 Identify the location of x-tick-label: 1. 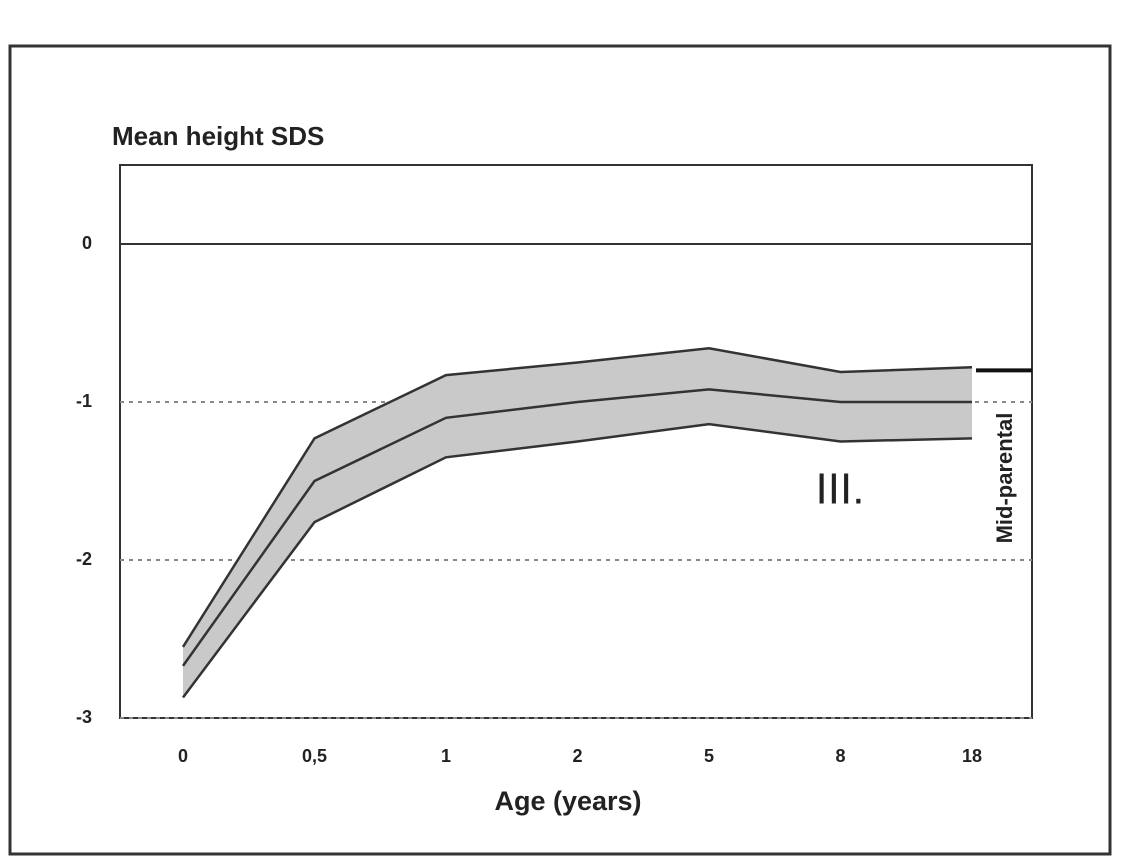
(446, 756).